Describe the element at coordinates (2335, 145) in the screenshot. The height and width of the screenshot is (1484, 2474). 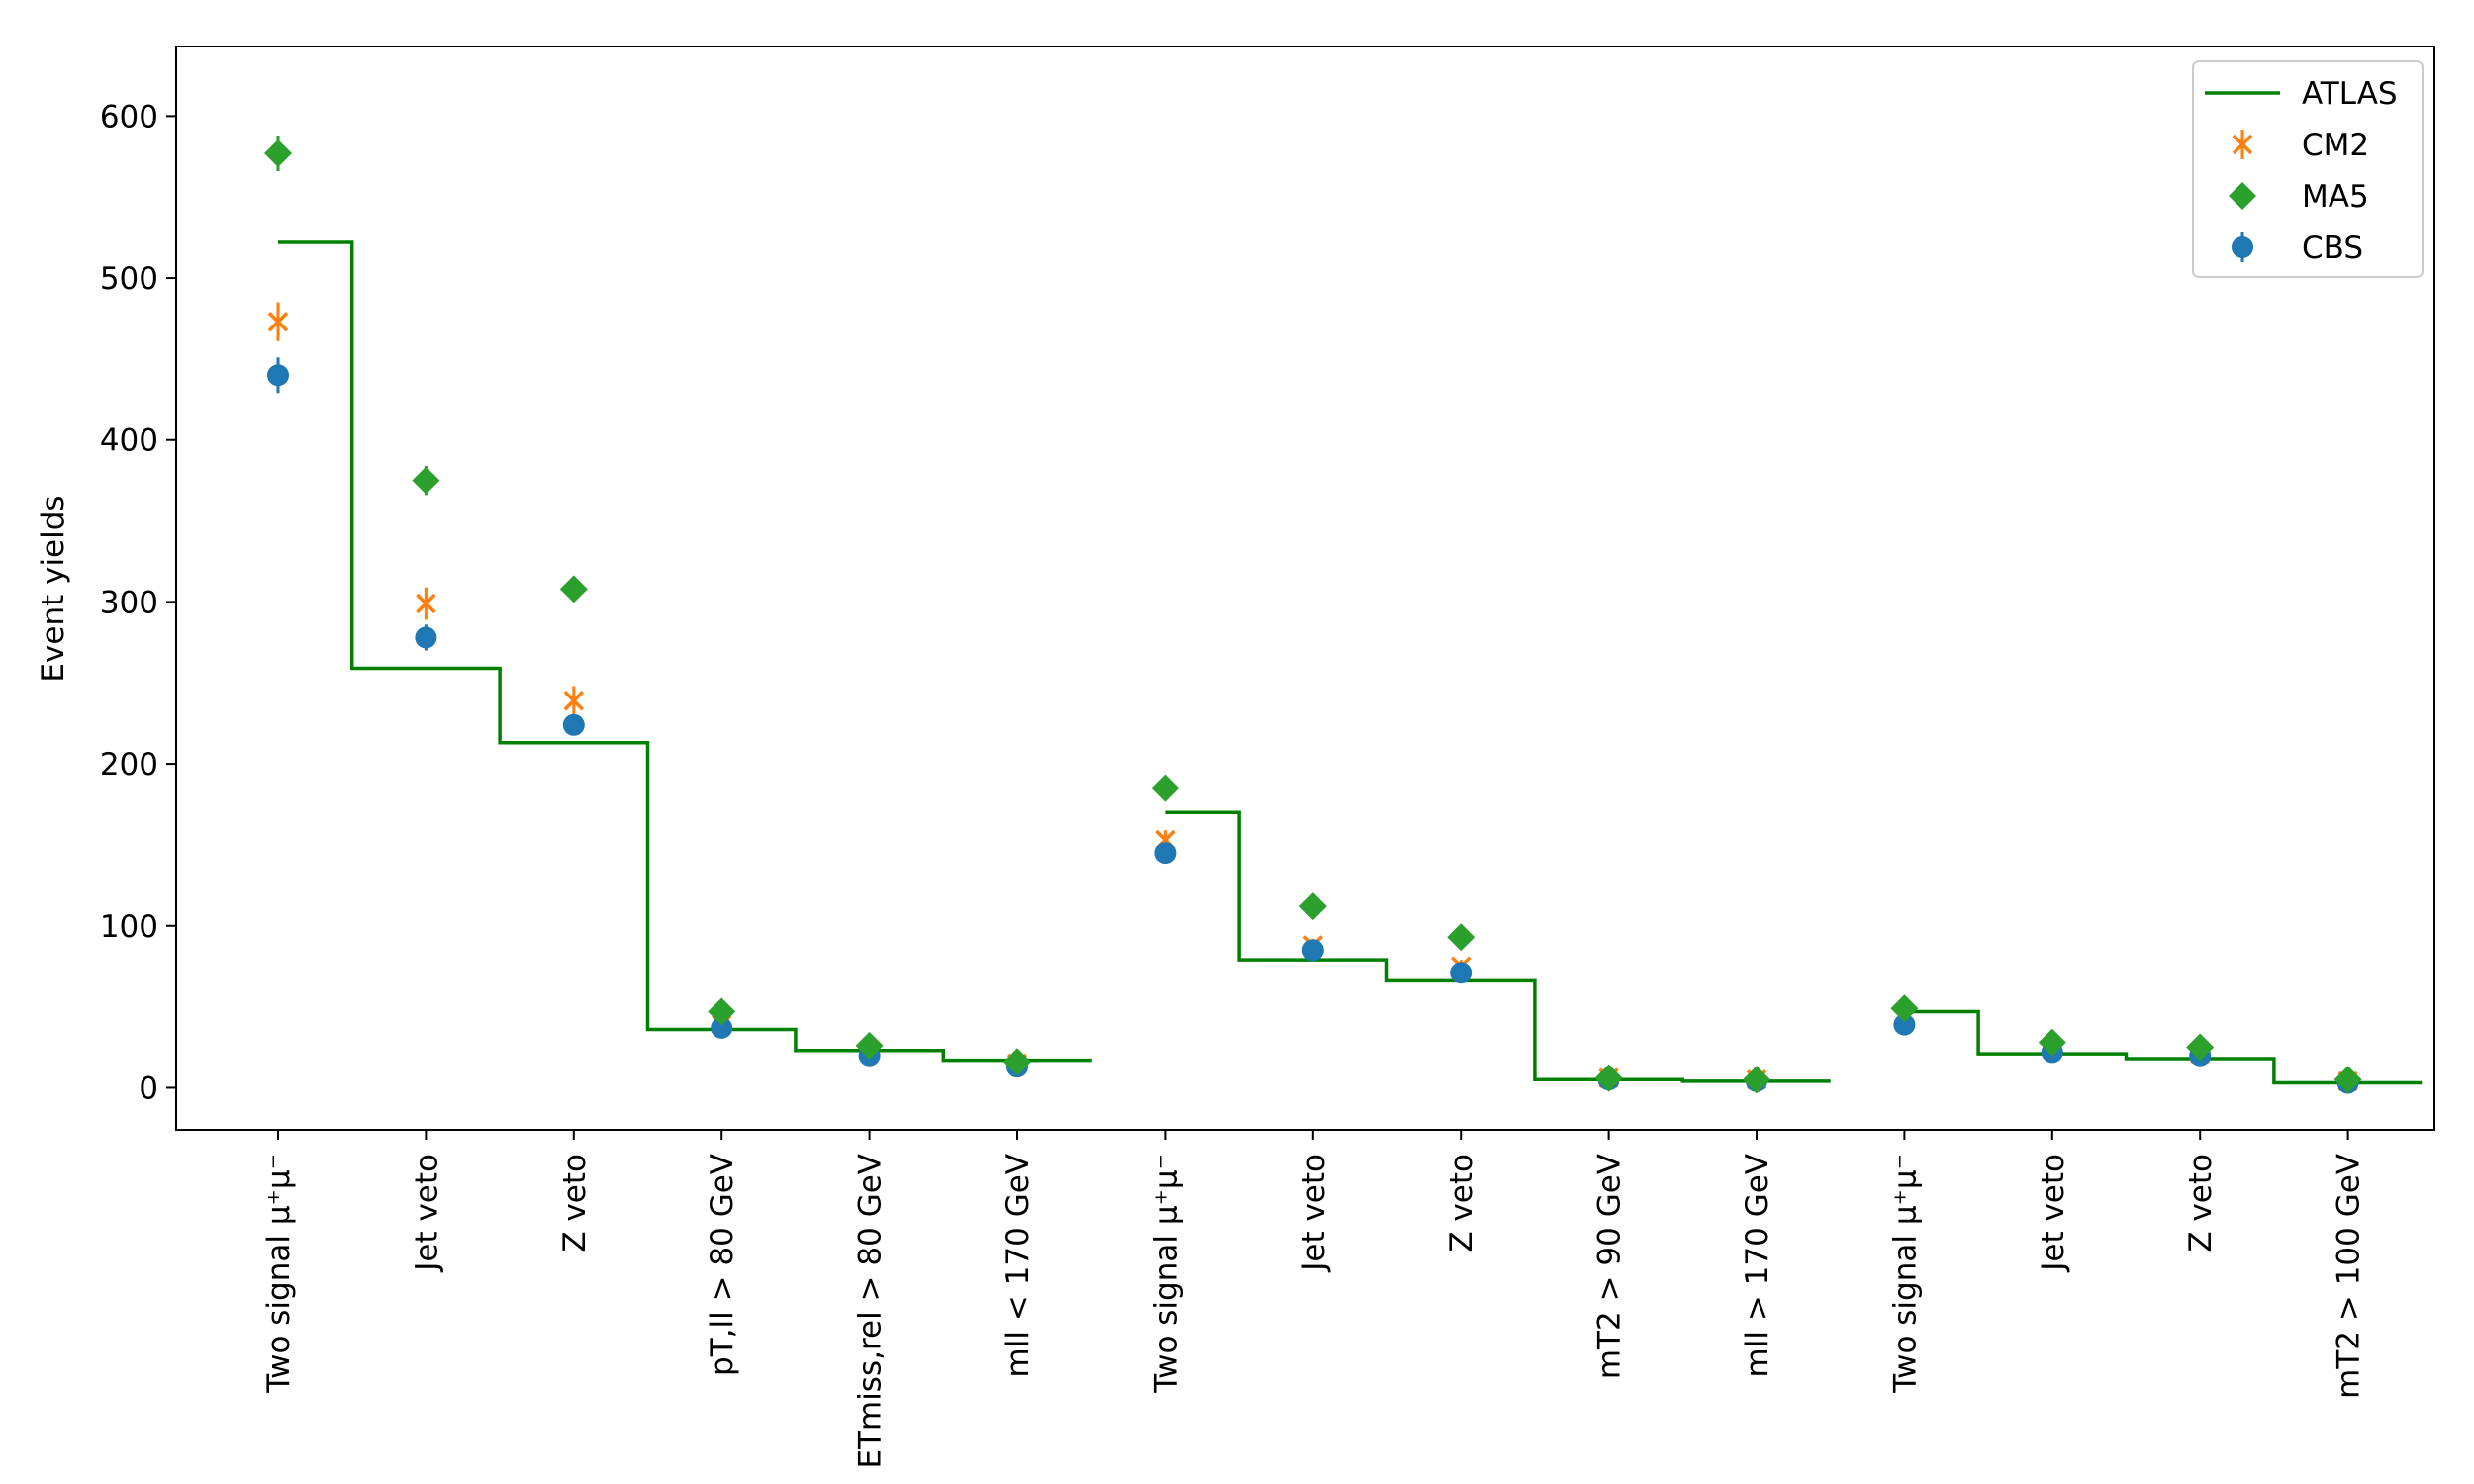
I see `legend-label: CM2` at that location.